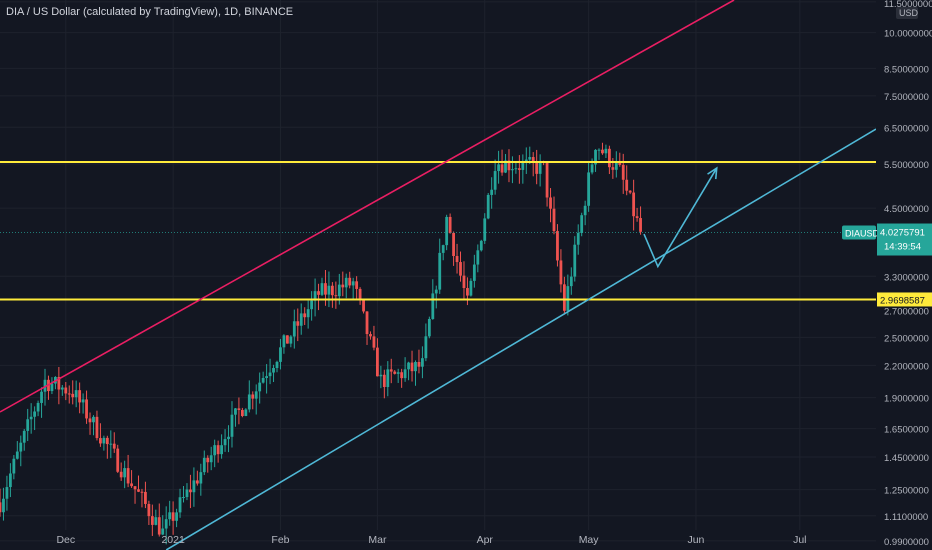  Describe the element at coordinates (695, 540) in the screenshot. I see `time-tick-label: Jun` at that location.